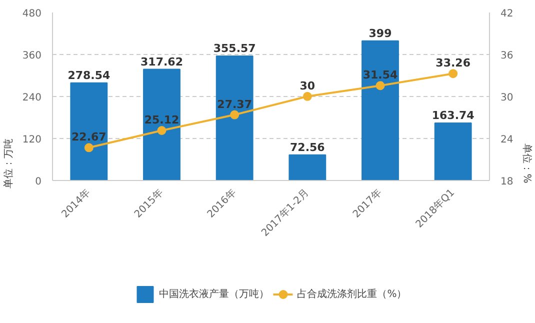  I want to click on legend-label: 中国洗衣液产量（万吨）, so click(214, 294).